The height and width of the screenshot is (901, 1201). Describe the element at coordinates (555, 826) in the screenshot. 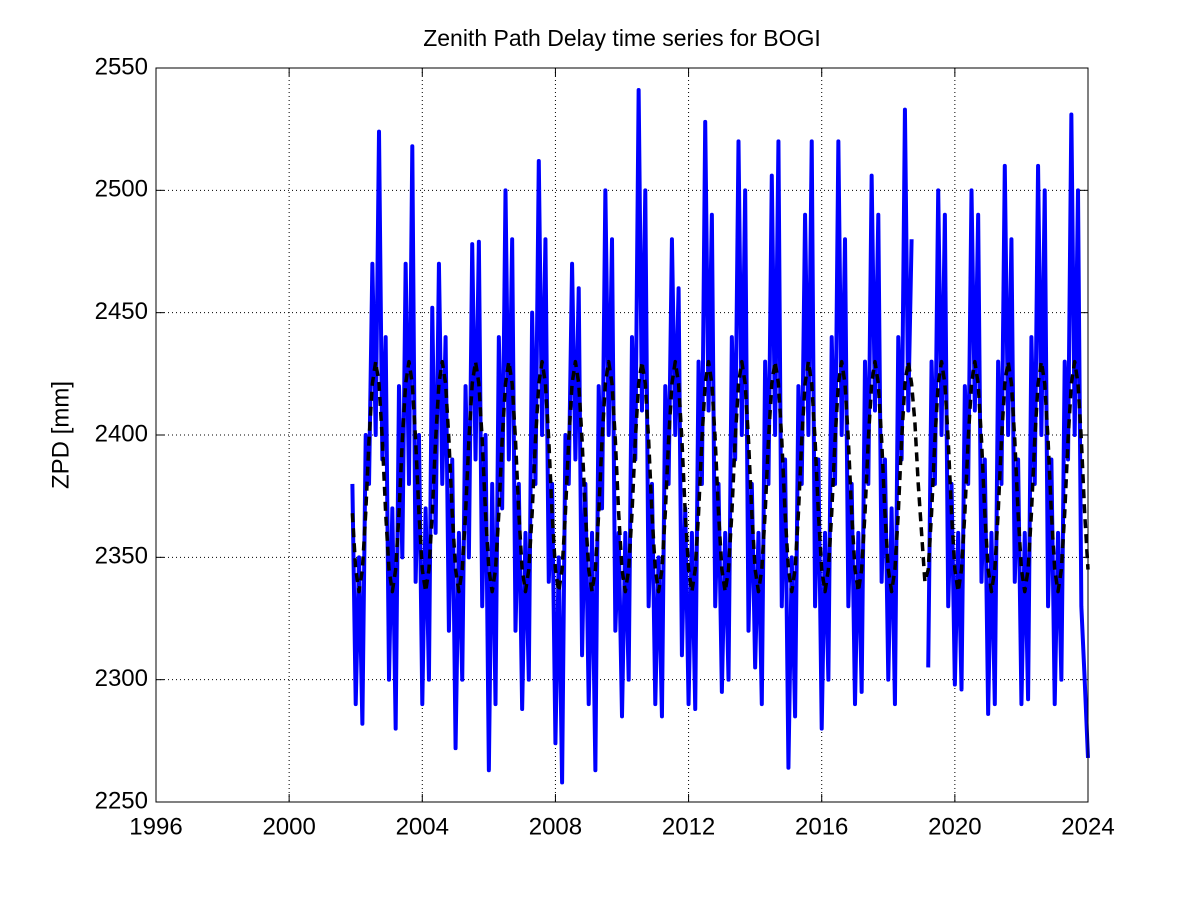

I see `x-tick-label: 2008` at that location.